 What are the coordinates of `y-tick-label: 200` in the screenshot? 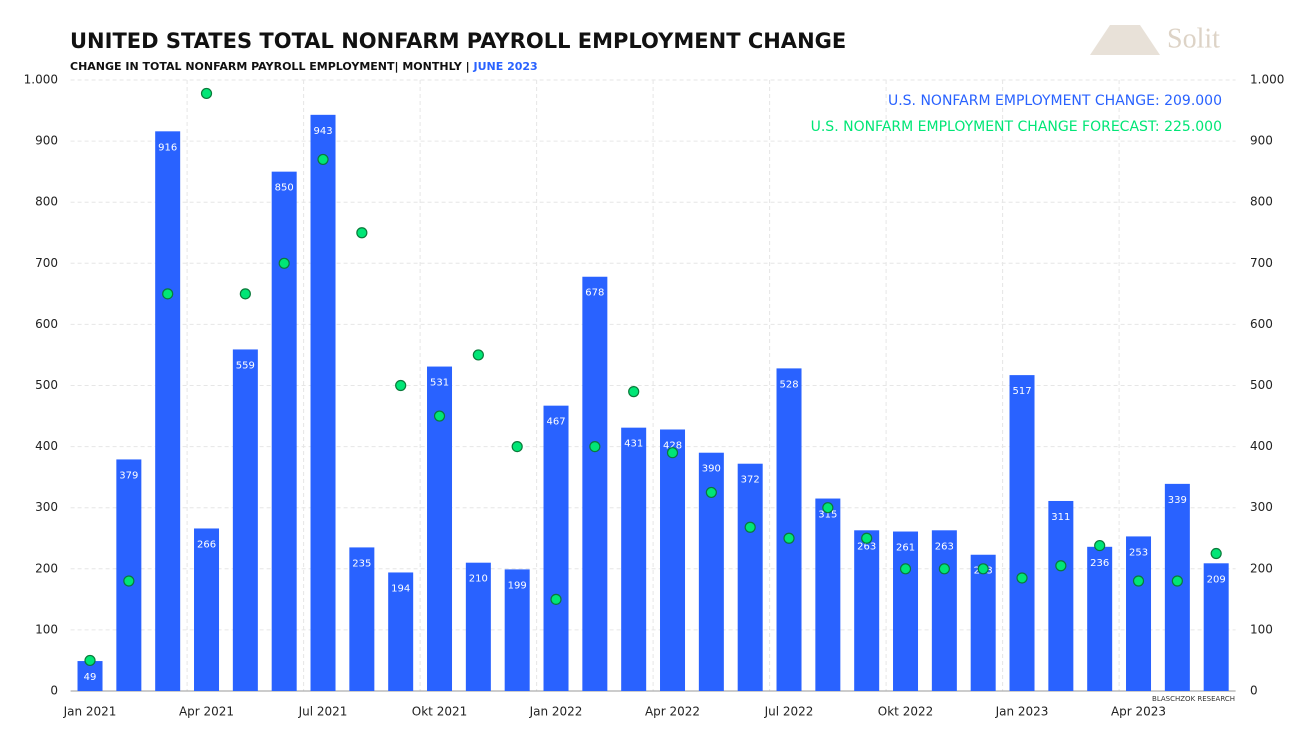 It's located at (46, 568).